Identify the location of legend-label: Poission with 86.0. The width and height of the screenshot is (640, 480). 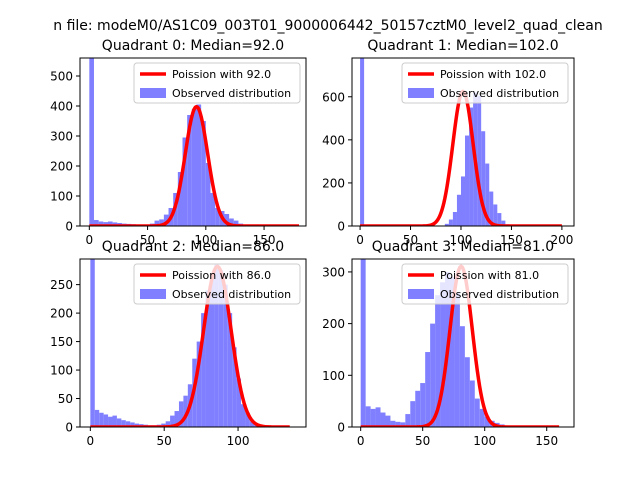
(221, 275).